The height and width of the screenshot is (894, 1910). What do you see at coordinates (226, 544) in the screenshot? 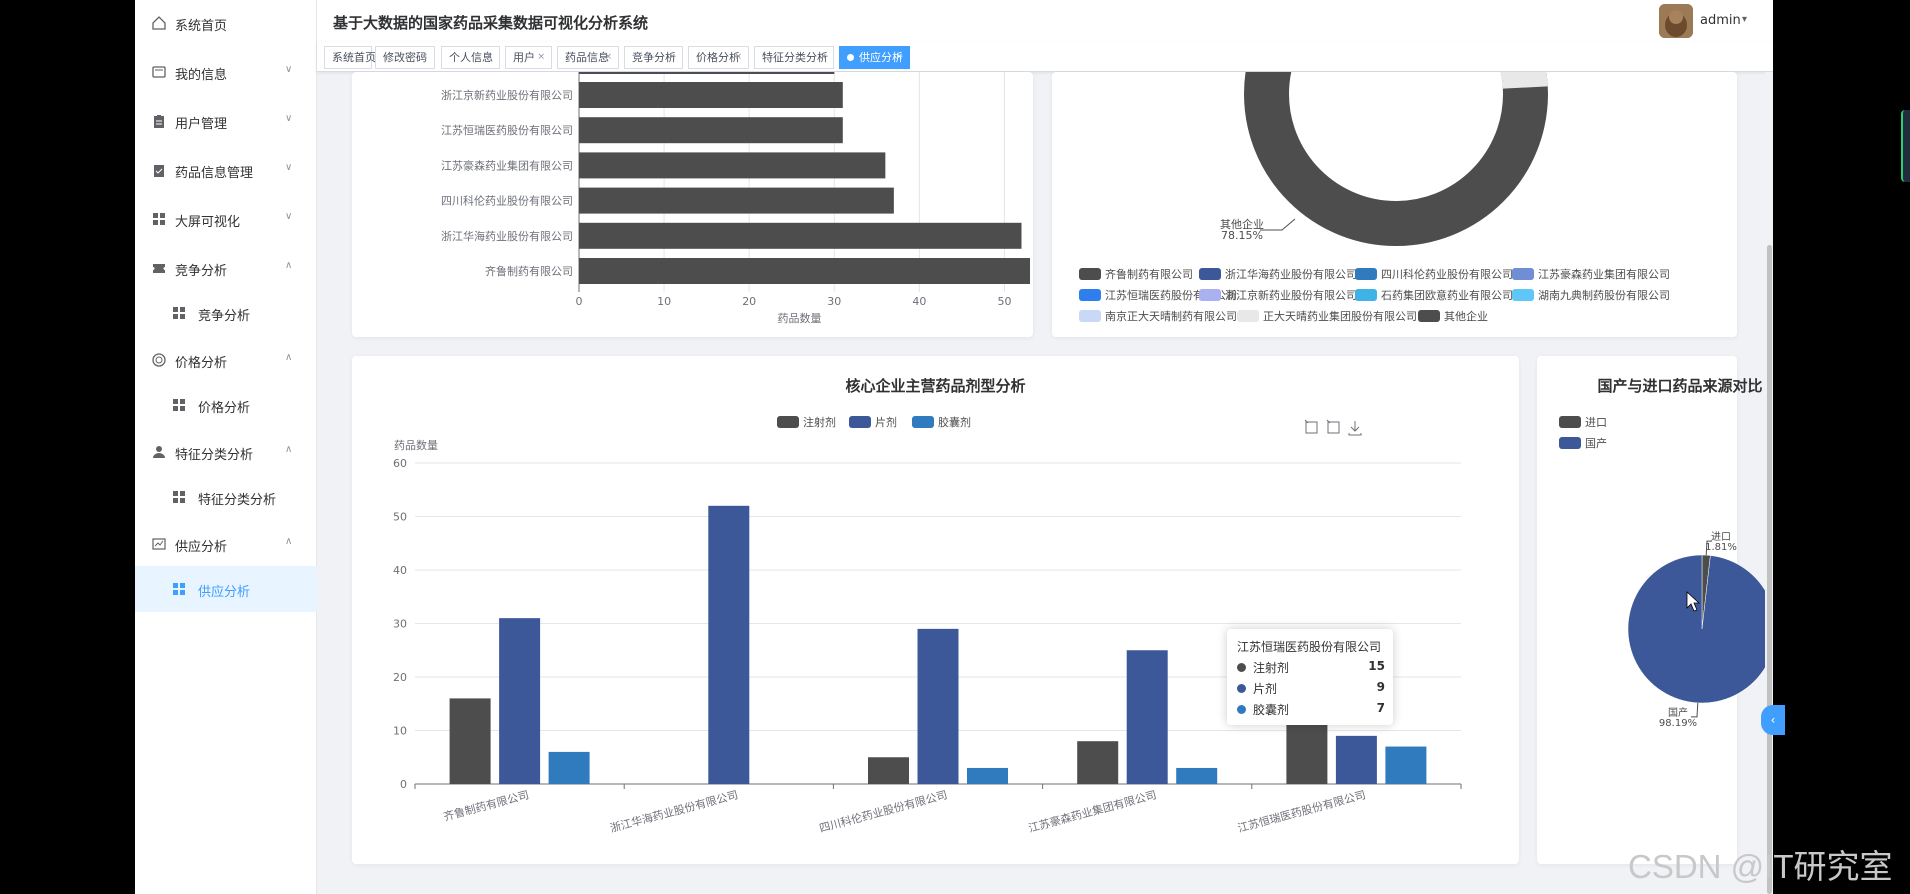
I see `sidebar-item-11: 供应分析 ∧` at bounding box center [226, 544].